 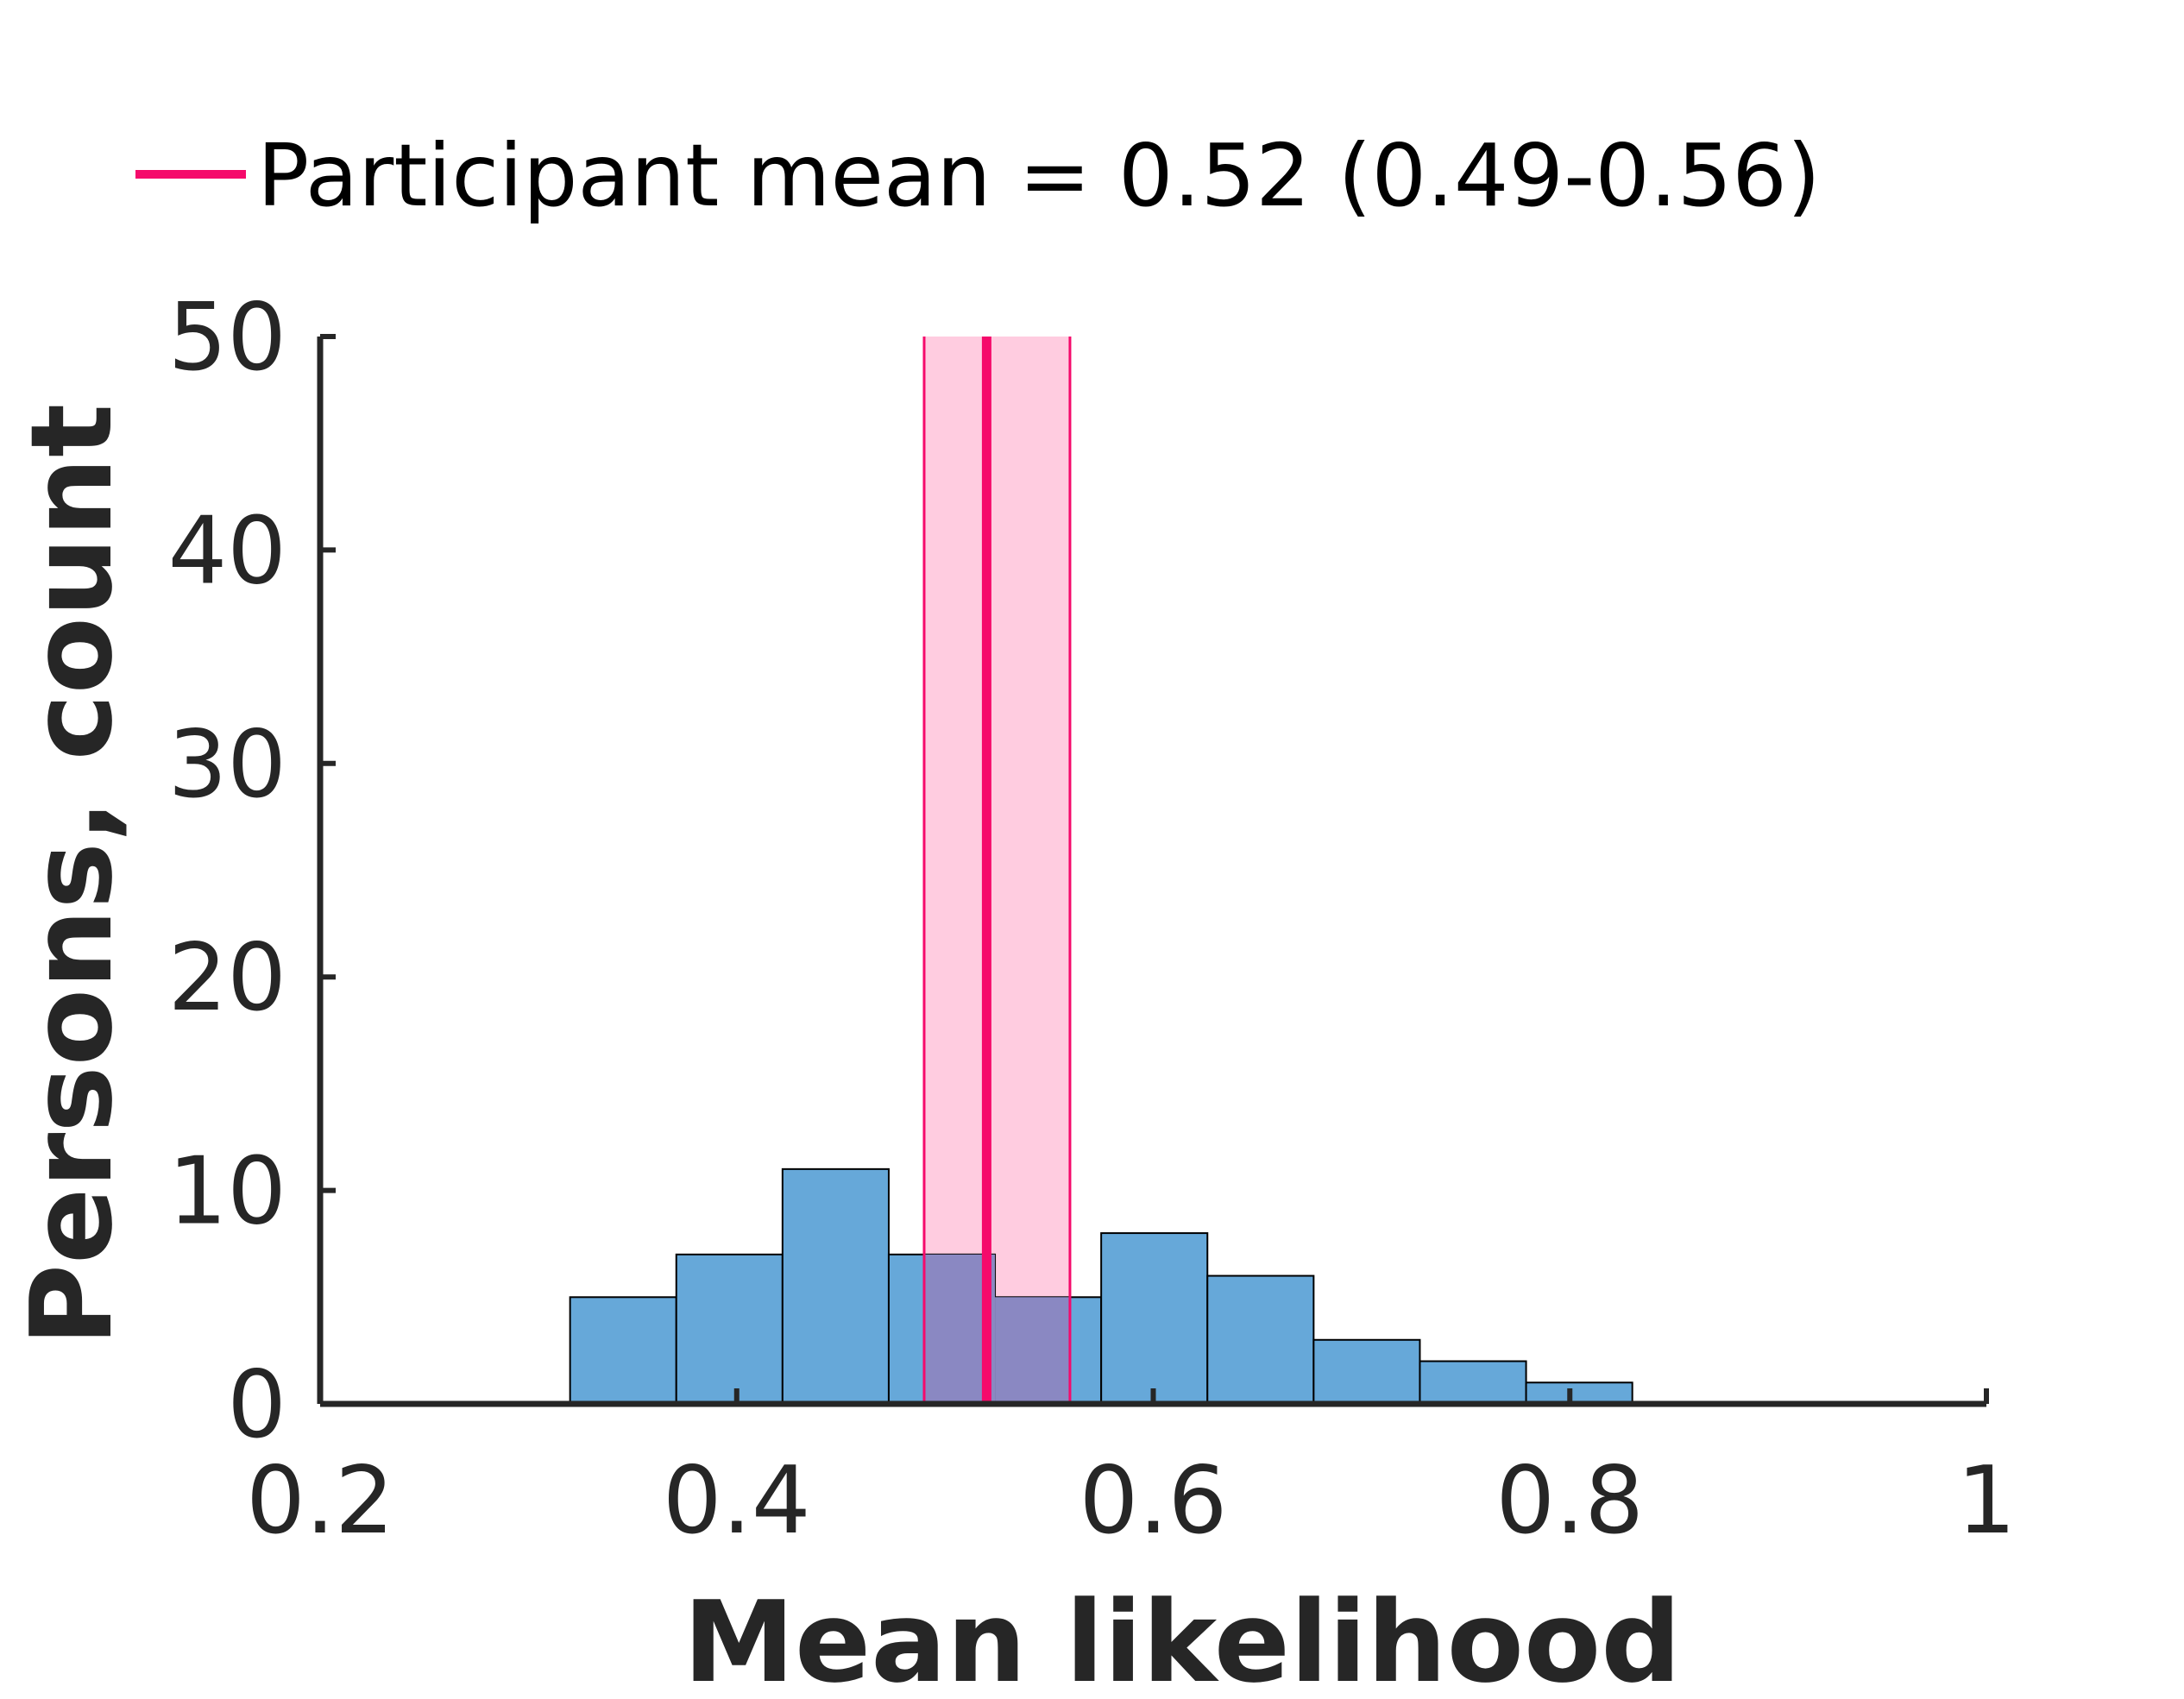 I want to click on y-tick-label: 30, so click(x=227, y=765).